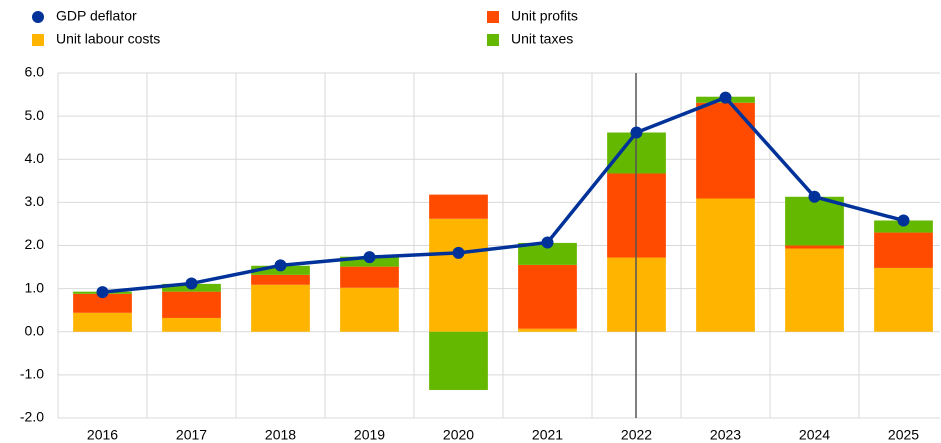 This screenshot has width=941, height=443. I want to click on y-tick-label: 4.0, so click(35, 158).